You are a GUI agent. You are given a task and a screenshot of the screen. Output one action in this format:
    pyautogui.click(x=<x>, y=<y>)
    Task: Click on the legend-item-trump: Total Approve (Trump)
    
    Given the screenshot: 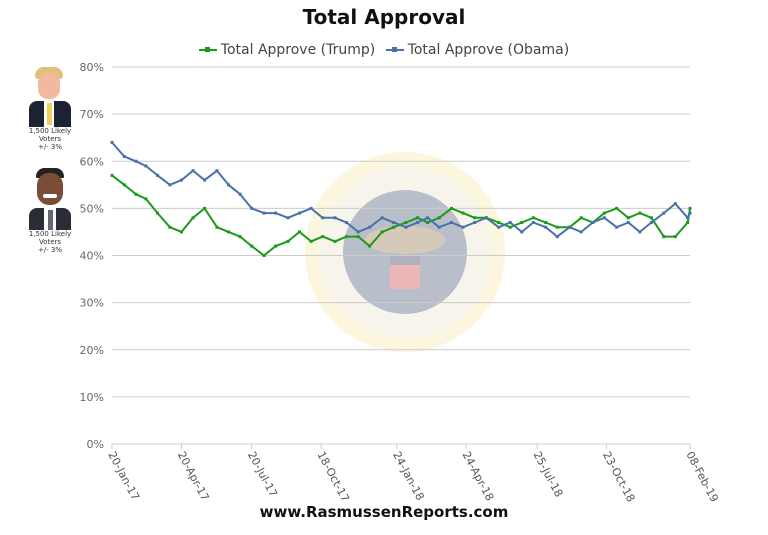 What is the action you would take?
    pyautogui.click(x=286, y=50)
    